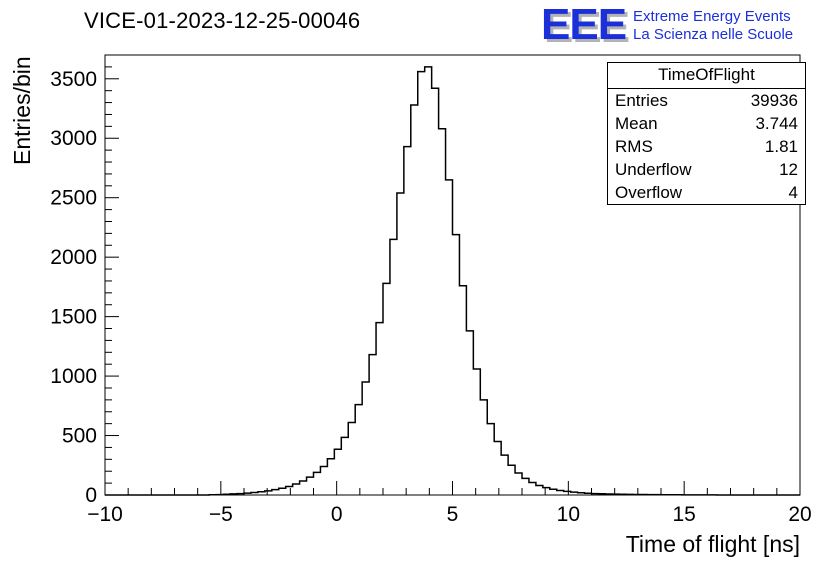  Describe the element at coordinates (706, 146) in the screenshot. I see `stats-row-rms: RMS 1.81` at that location.